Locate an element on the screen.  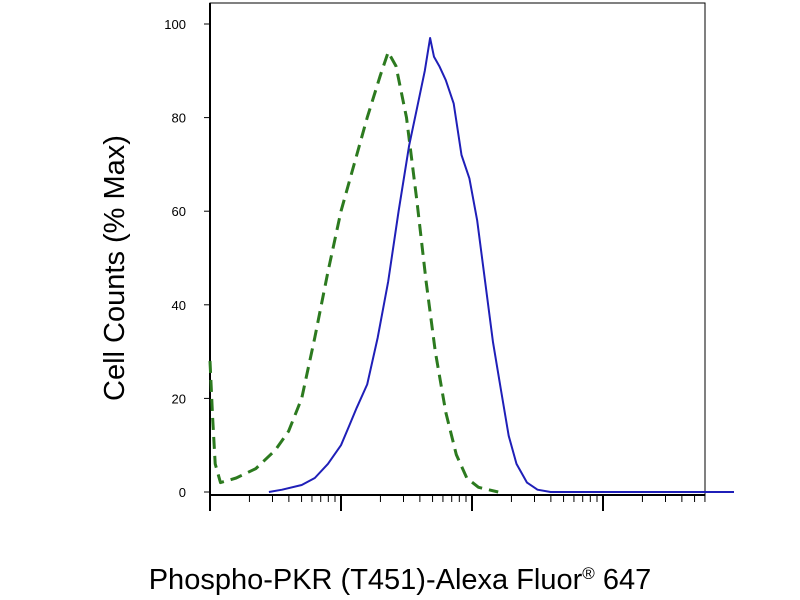
x-axis-title: Phospho-PKR (T451)-Alexa Fluor® 647 is located at coordinates (400, 580).